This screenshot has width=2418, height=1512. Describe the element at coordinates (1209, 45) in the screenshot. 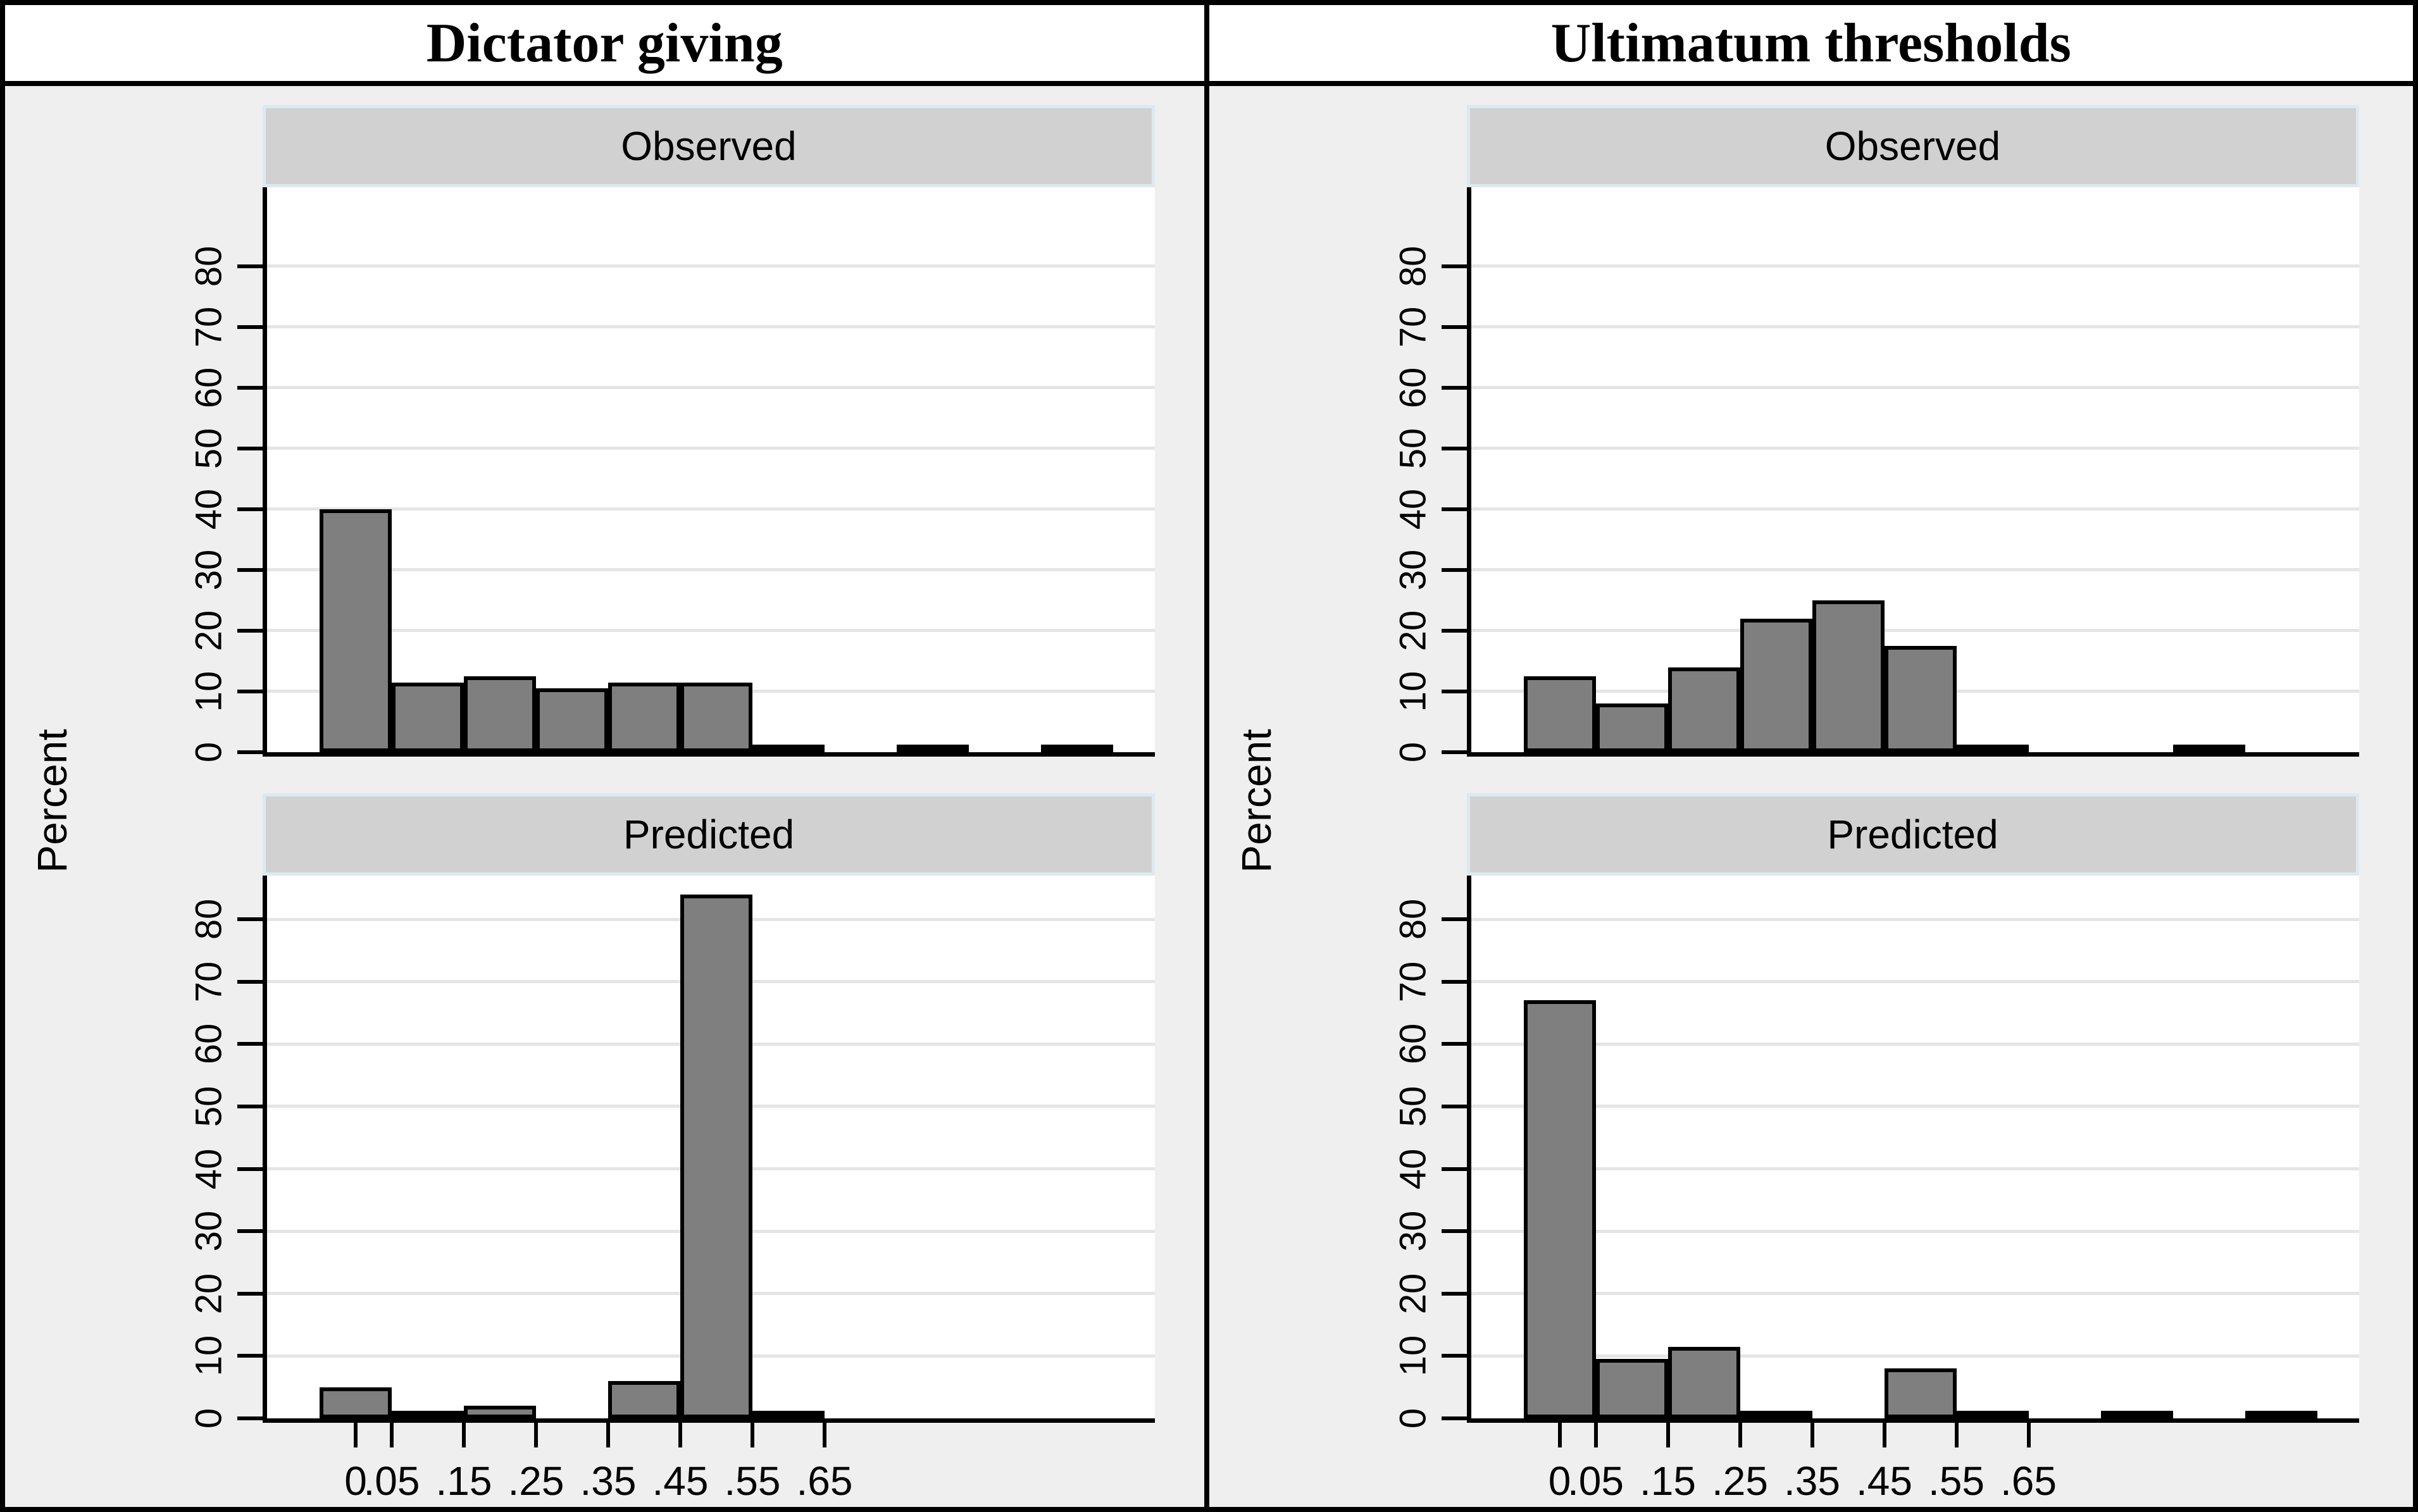

I see `title-row: Dictator giving Ultimatum thresholds` at that location.